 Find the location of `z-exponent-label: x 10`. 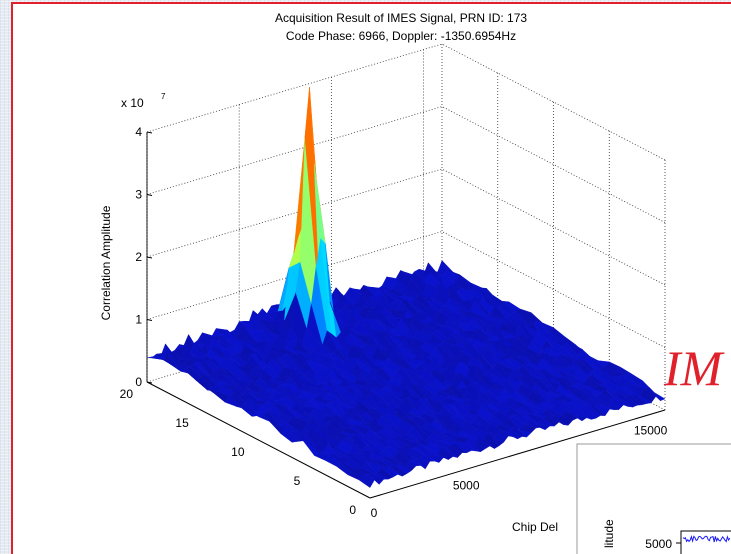

z-exponent-label: x 10 is located at coordinates (132, 103).